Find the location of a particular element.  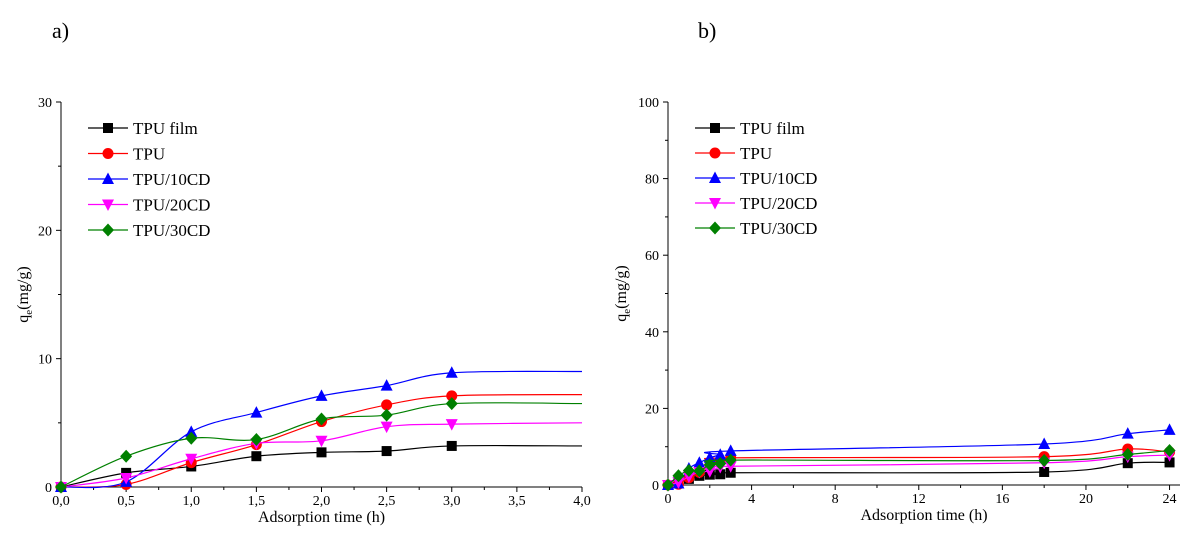

y-tick-label: 10 is located at coordinates (45, 360).